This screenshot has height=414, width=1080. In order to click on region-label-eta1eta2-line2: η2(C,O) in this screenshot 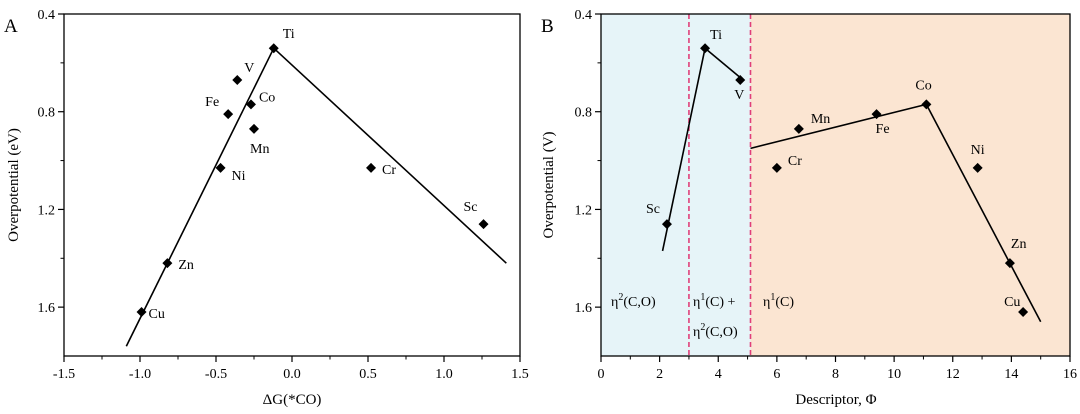, I will do `click(715, 331)`.